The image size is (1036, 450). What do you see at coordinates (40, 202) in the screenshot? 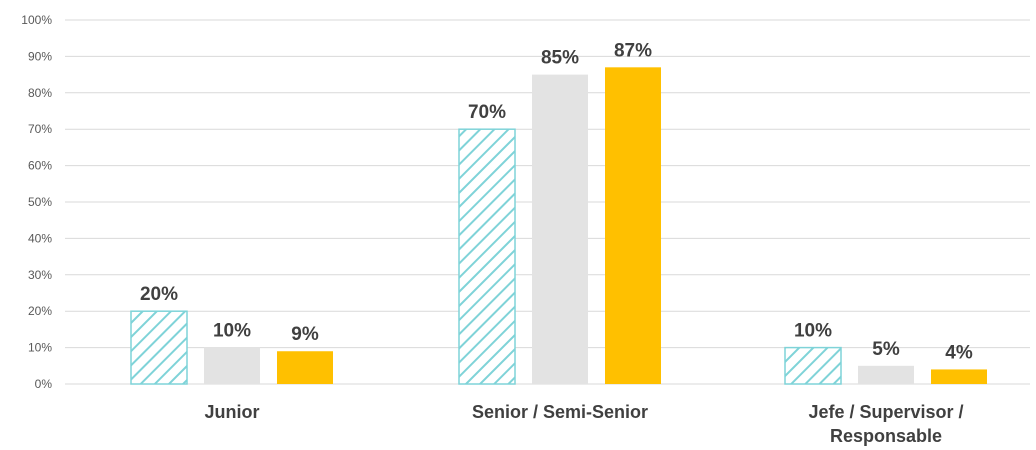
I see `y-tick-label: 50%` at bounding box center [40, 202].